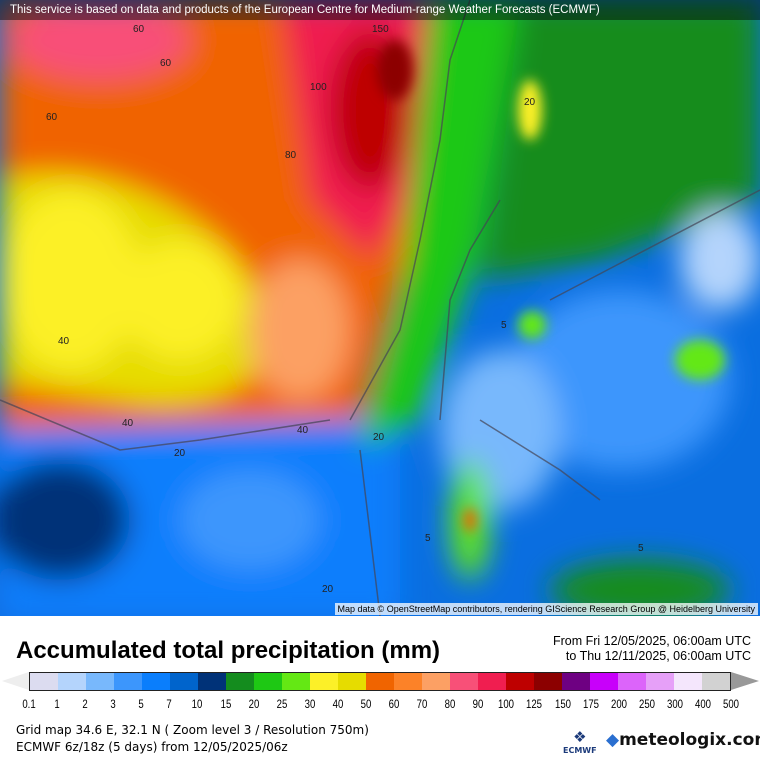  Describe the element at coordinates (506, 704) in the screenshot. I see `tick-label: 100` at that location.